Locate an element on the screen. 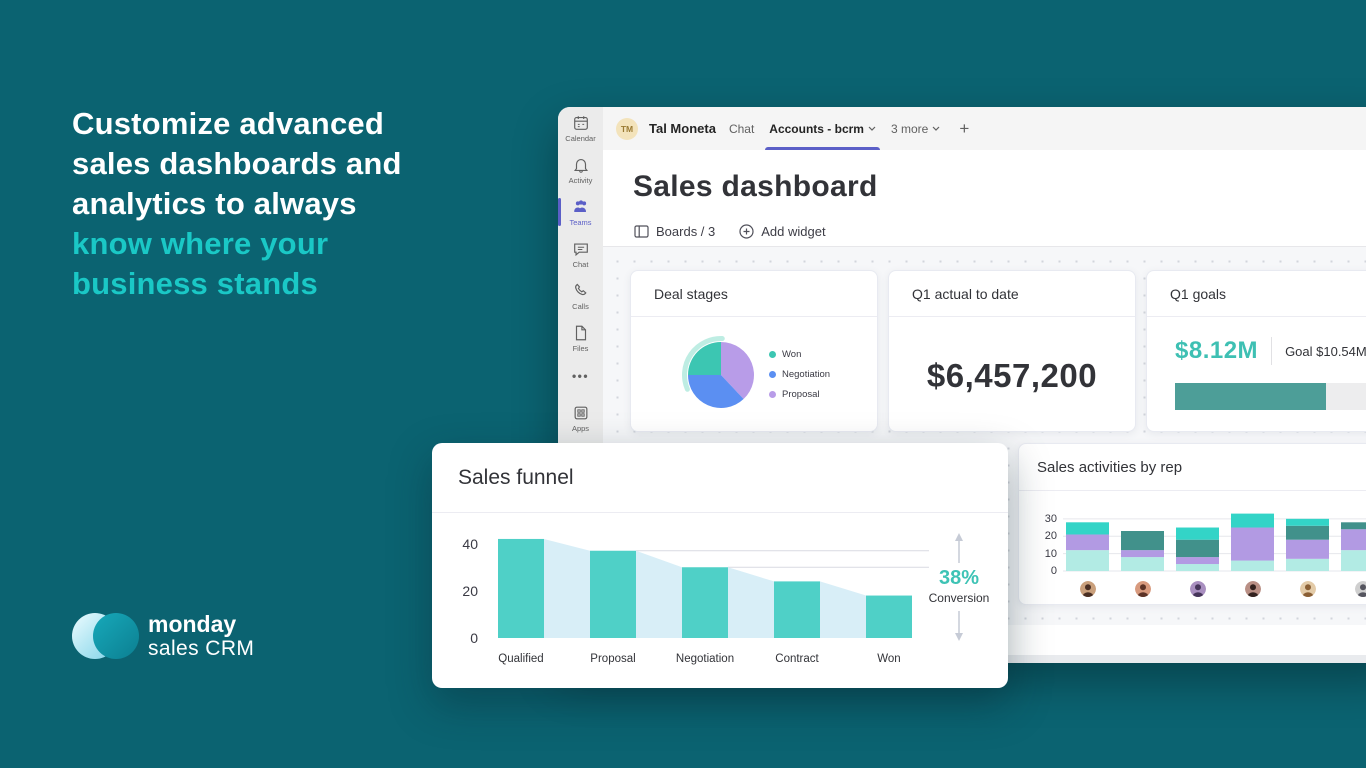 Image resolution: width=1366 pixels, height=768 pixels. sidebar-item-chat: Chat is located at coordinates (580, 254).